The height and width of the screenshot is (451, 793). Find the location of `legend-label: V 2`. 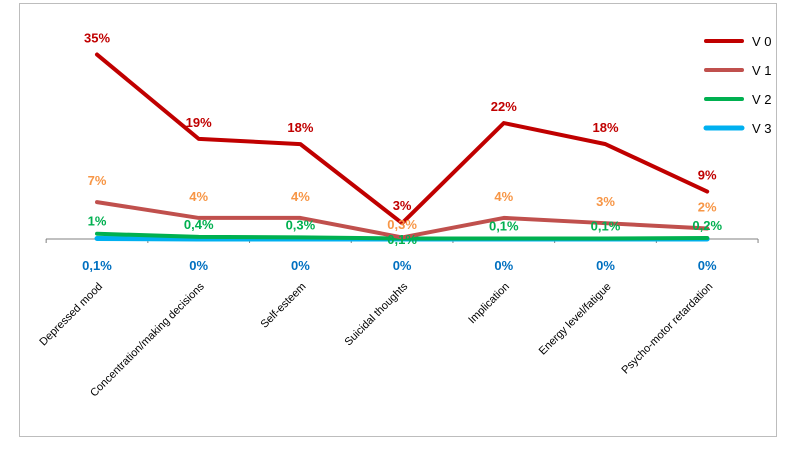

legend-label: V 2 is located at coordinates (762, 99).